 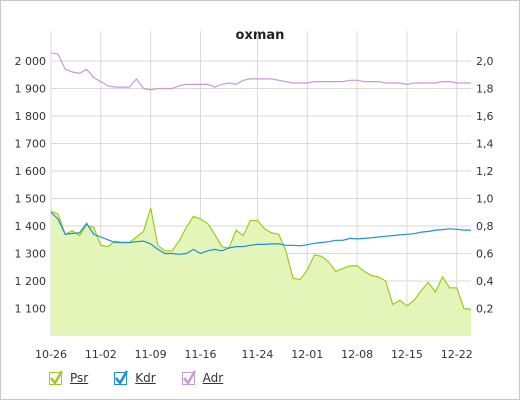 I want to click on x-tick-label: 11-16, so click(x=201, y=354).